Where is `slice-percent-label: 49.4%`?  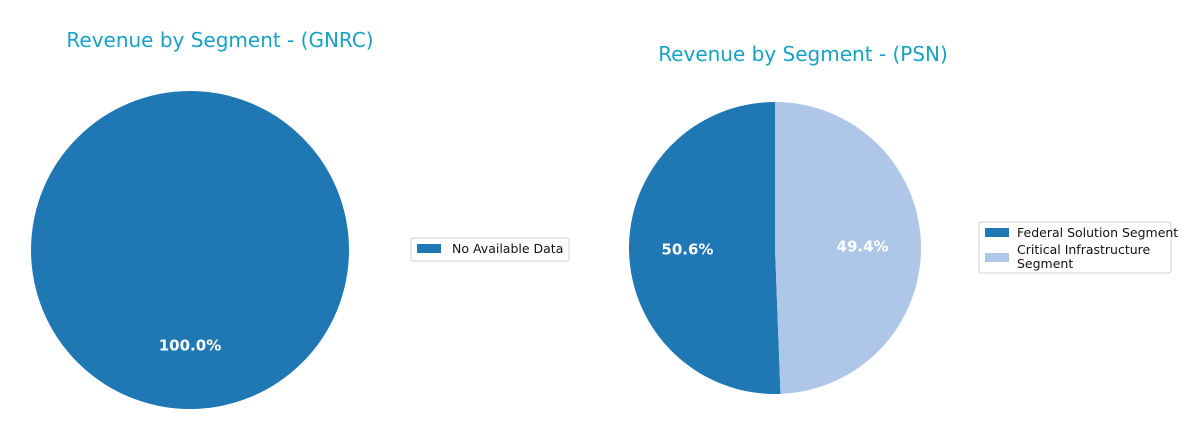 slice-percent-label: 49.4% is located at coordinates (863, 246).